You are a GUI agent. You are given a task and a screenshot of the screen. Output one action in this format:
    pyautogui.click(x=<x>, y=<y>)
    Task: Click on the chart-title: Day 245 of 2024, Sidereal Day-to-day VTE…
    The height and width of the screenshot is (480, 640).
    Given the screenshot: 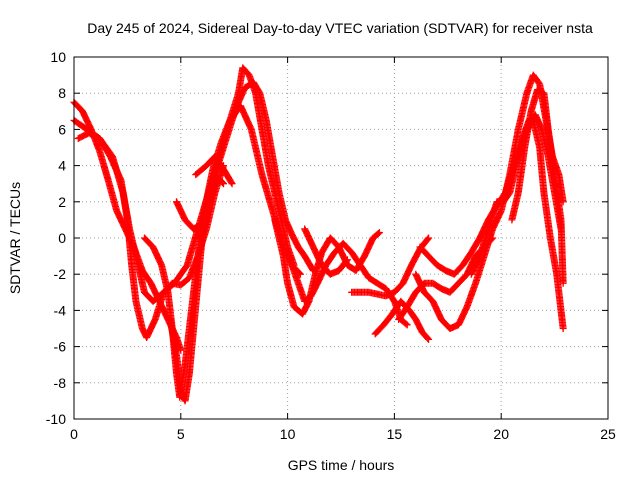 What is the action you would take?
    pyautogui.click(x=340, y=28)
    